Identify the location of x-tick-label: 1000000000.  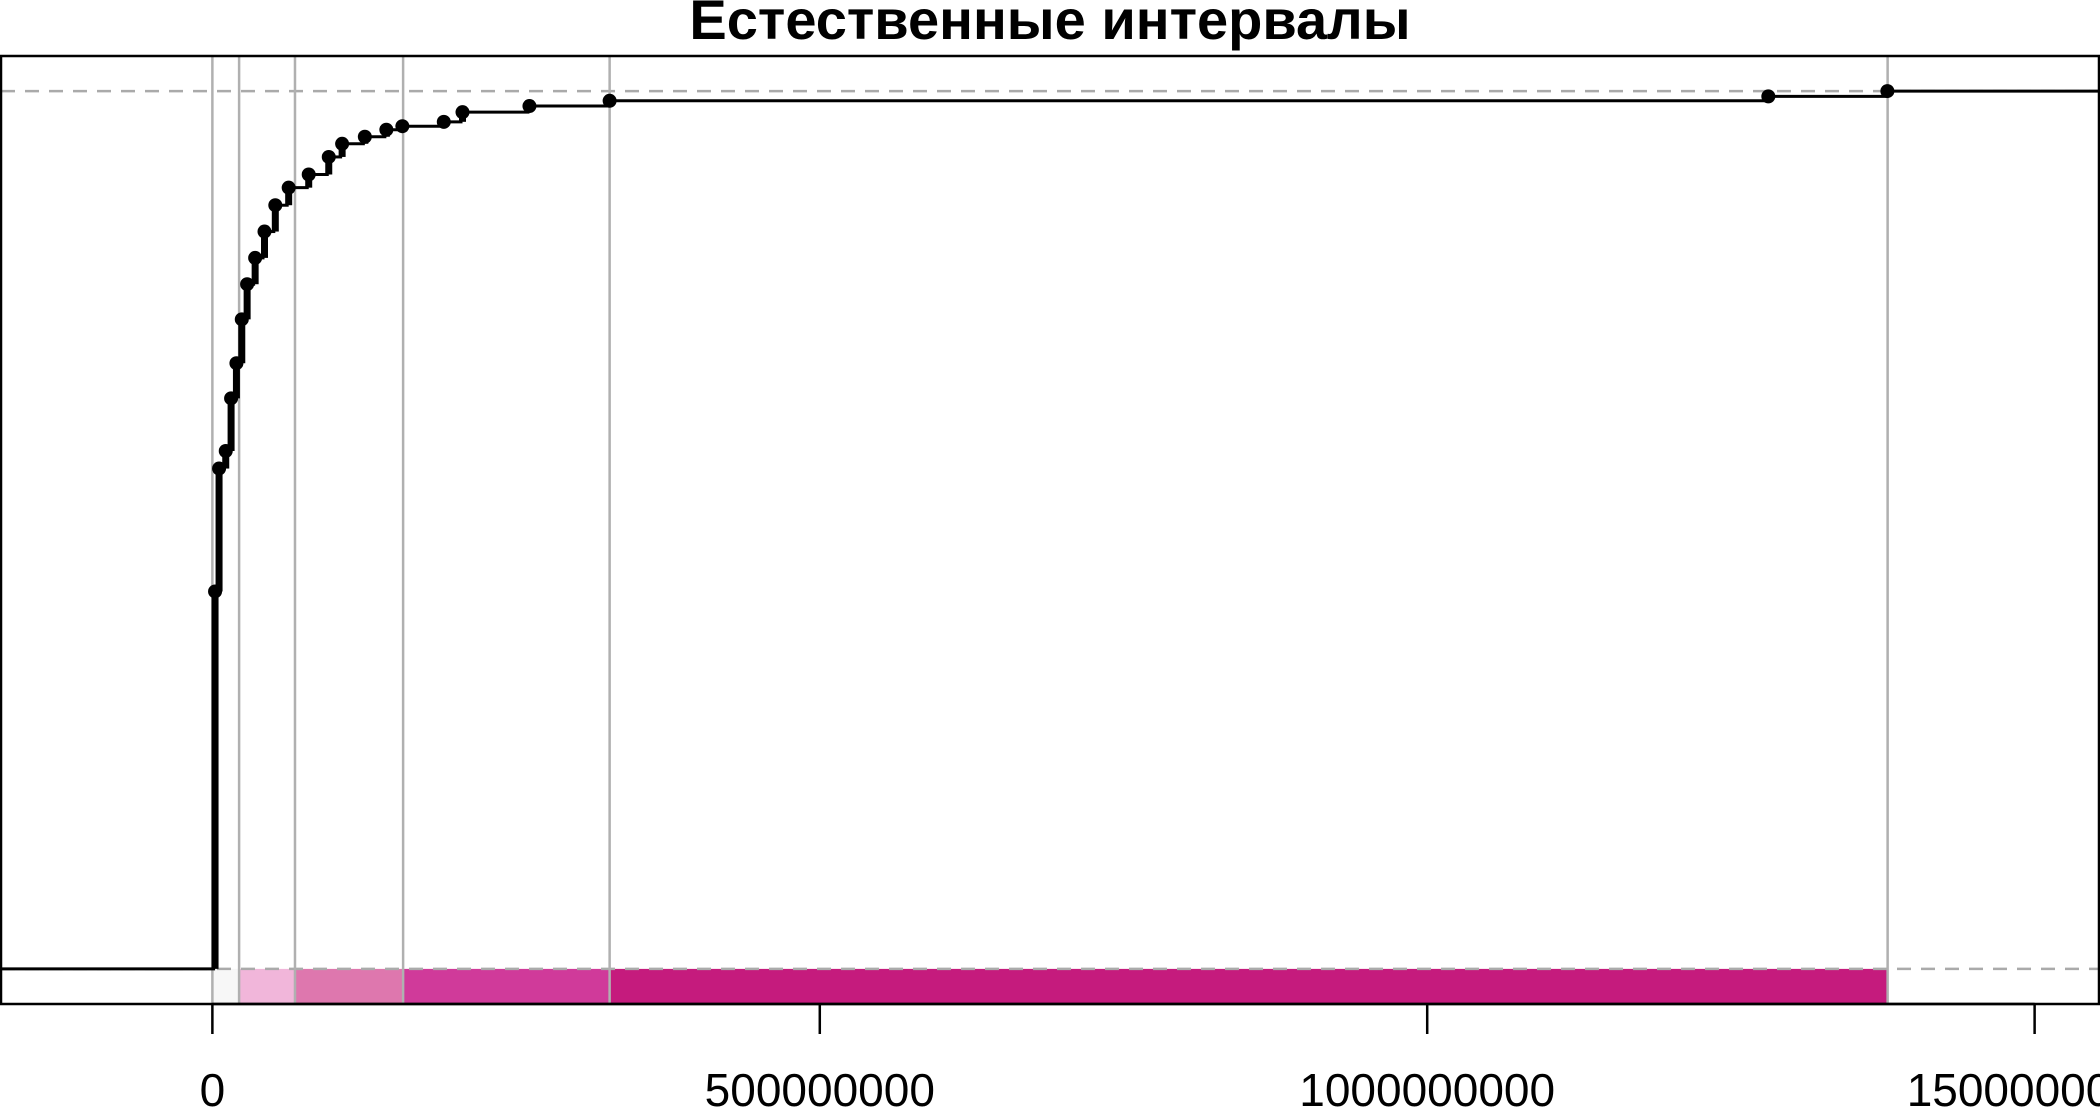
(1427, 1089).